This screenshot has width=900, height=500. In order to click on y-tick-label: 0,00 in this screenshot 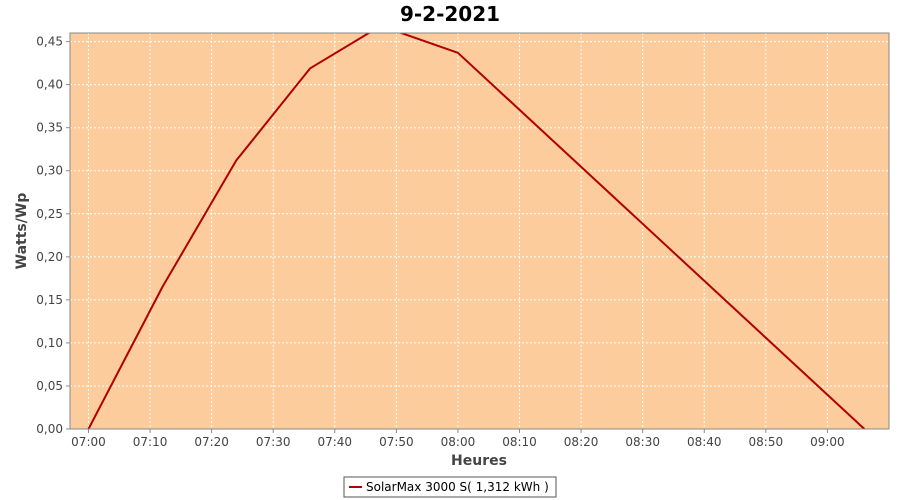, I will do `click(49, 429)`.